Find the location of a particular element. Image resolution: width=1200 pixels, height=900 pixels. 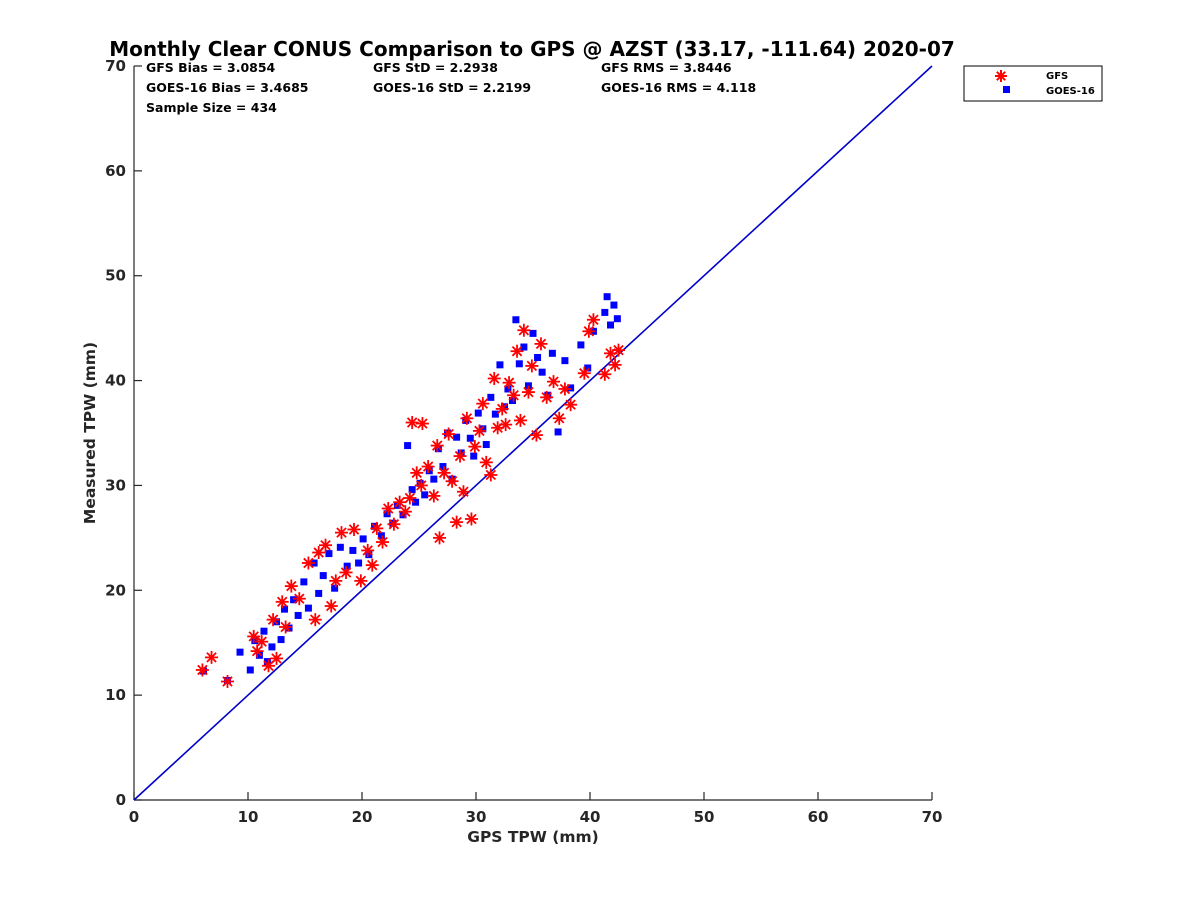

y-tick-label: 20 is located at coordinates (115, 590).